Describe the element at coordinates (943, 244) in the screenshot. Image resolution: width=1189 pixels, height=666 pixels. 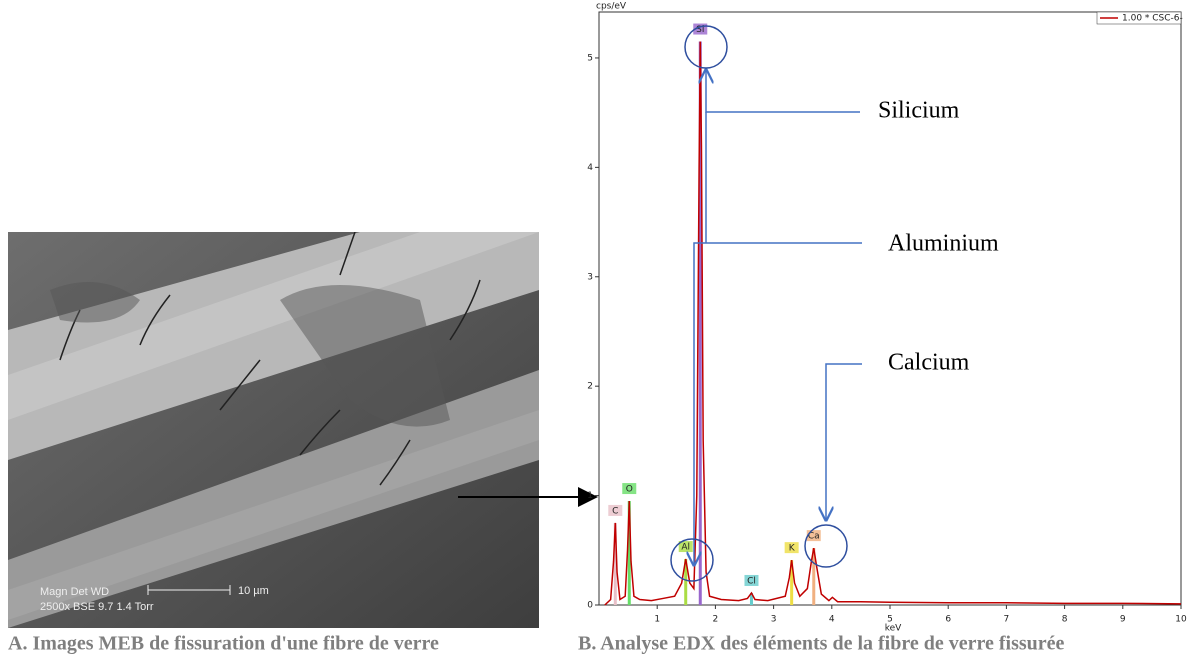
I see `annotation: Aluminium` at that location.